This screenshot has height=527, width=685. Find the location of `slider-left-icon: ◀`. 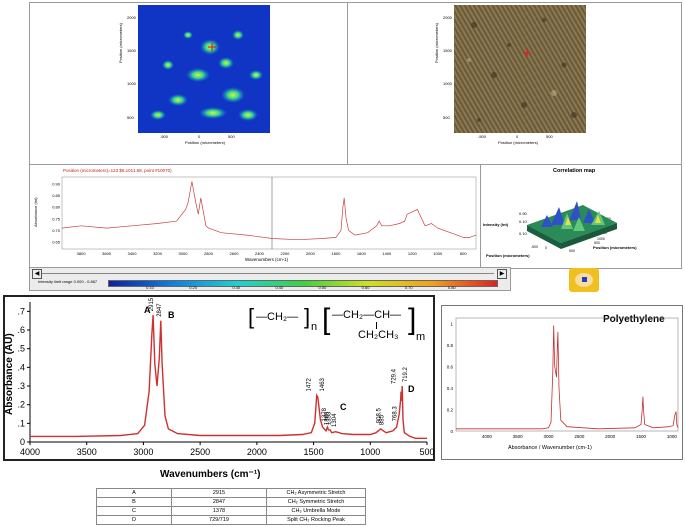

slider-left-icon: ◀ is located at coordinates (37, 274).